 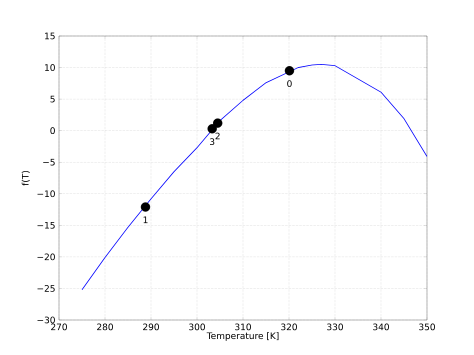 I want to click on annotation: 3, so click(x=212, y=142).